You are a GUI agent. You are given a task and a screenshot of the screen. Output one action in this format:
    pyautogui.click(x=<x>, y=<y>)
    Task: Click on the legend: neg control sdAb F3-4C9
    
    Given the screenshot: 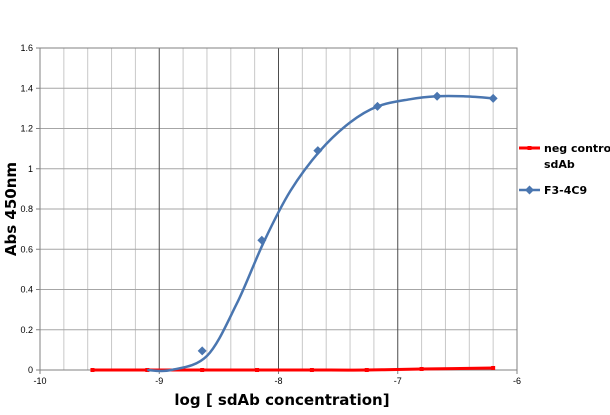 What is the action you would take?
    pyautogui.click(x=564, y=169)
    